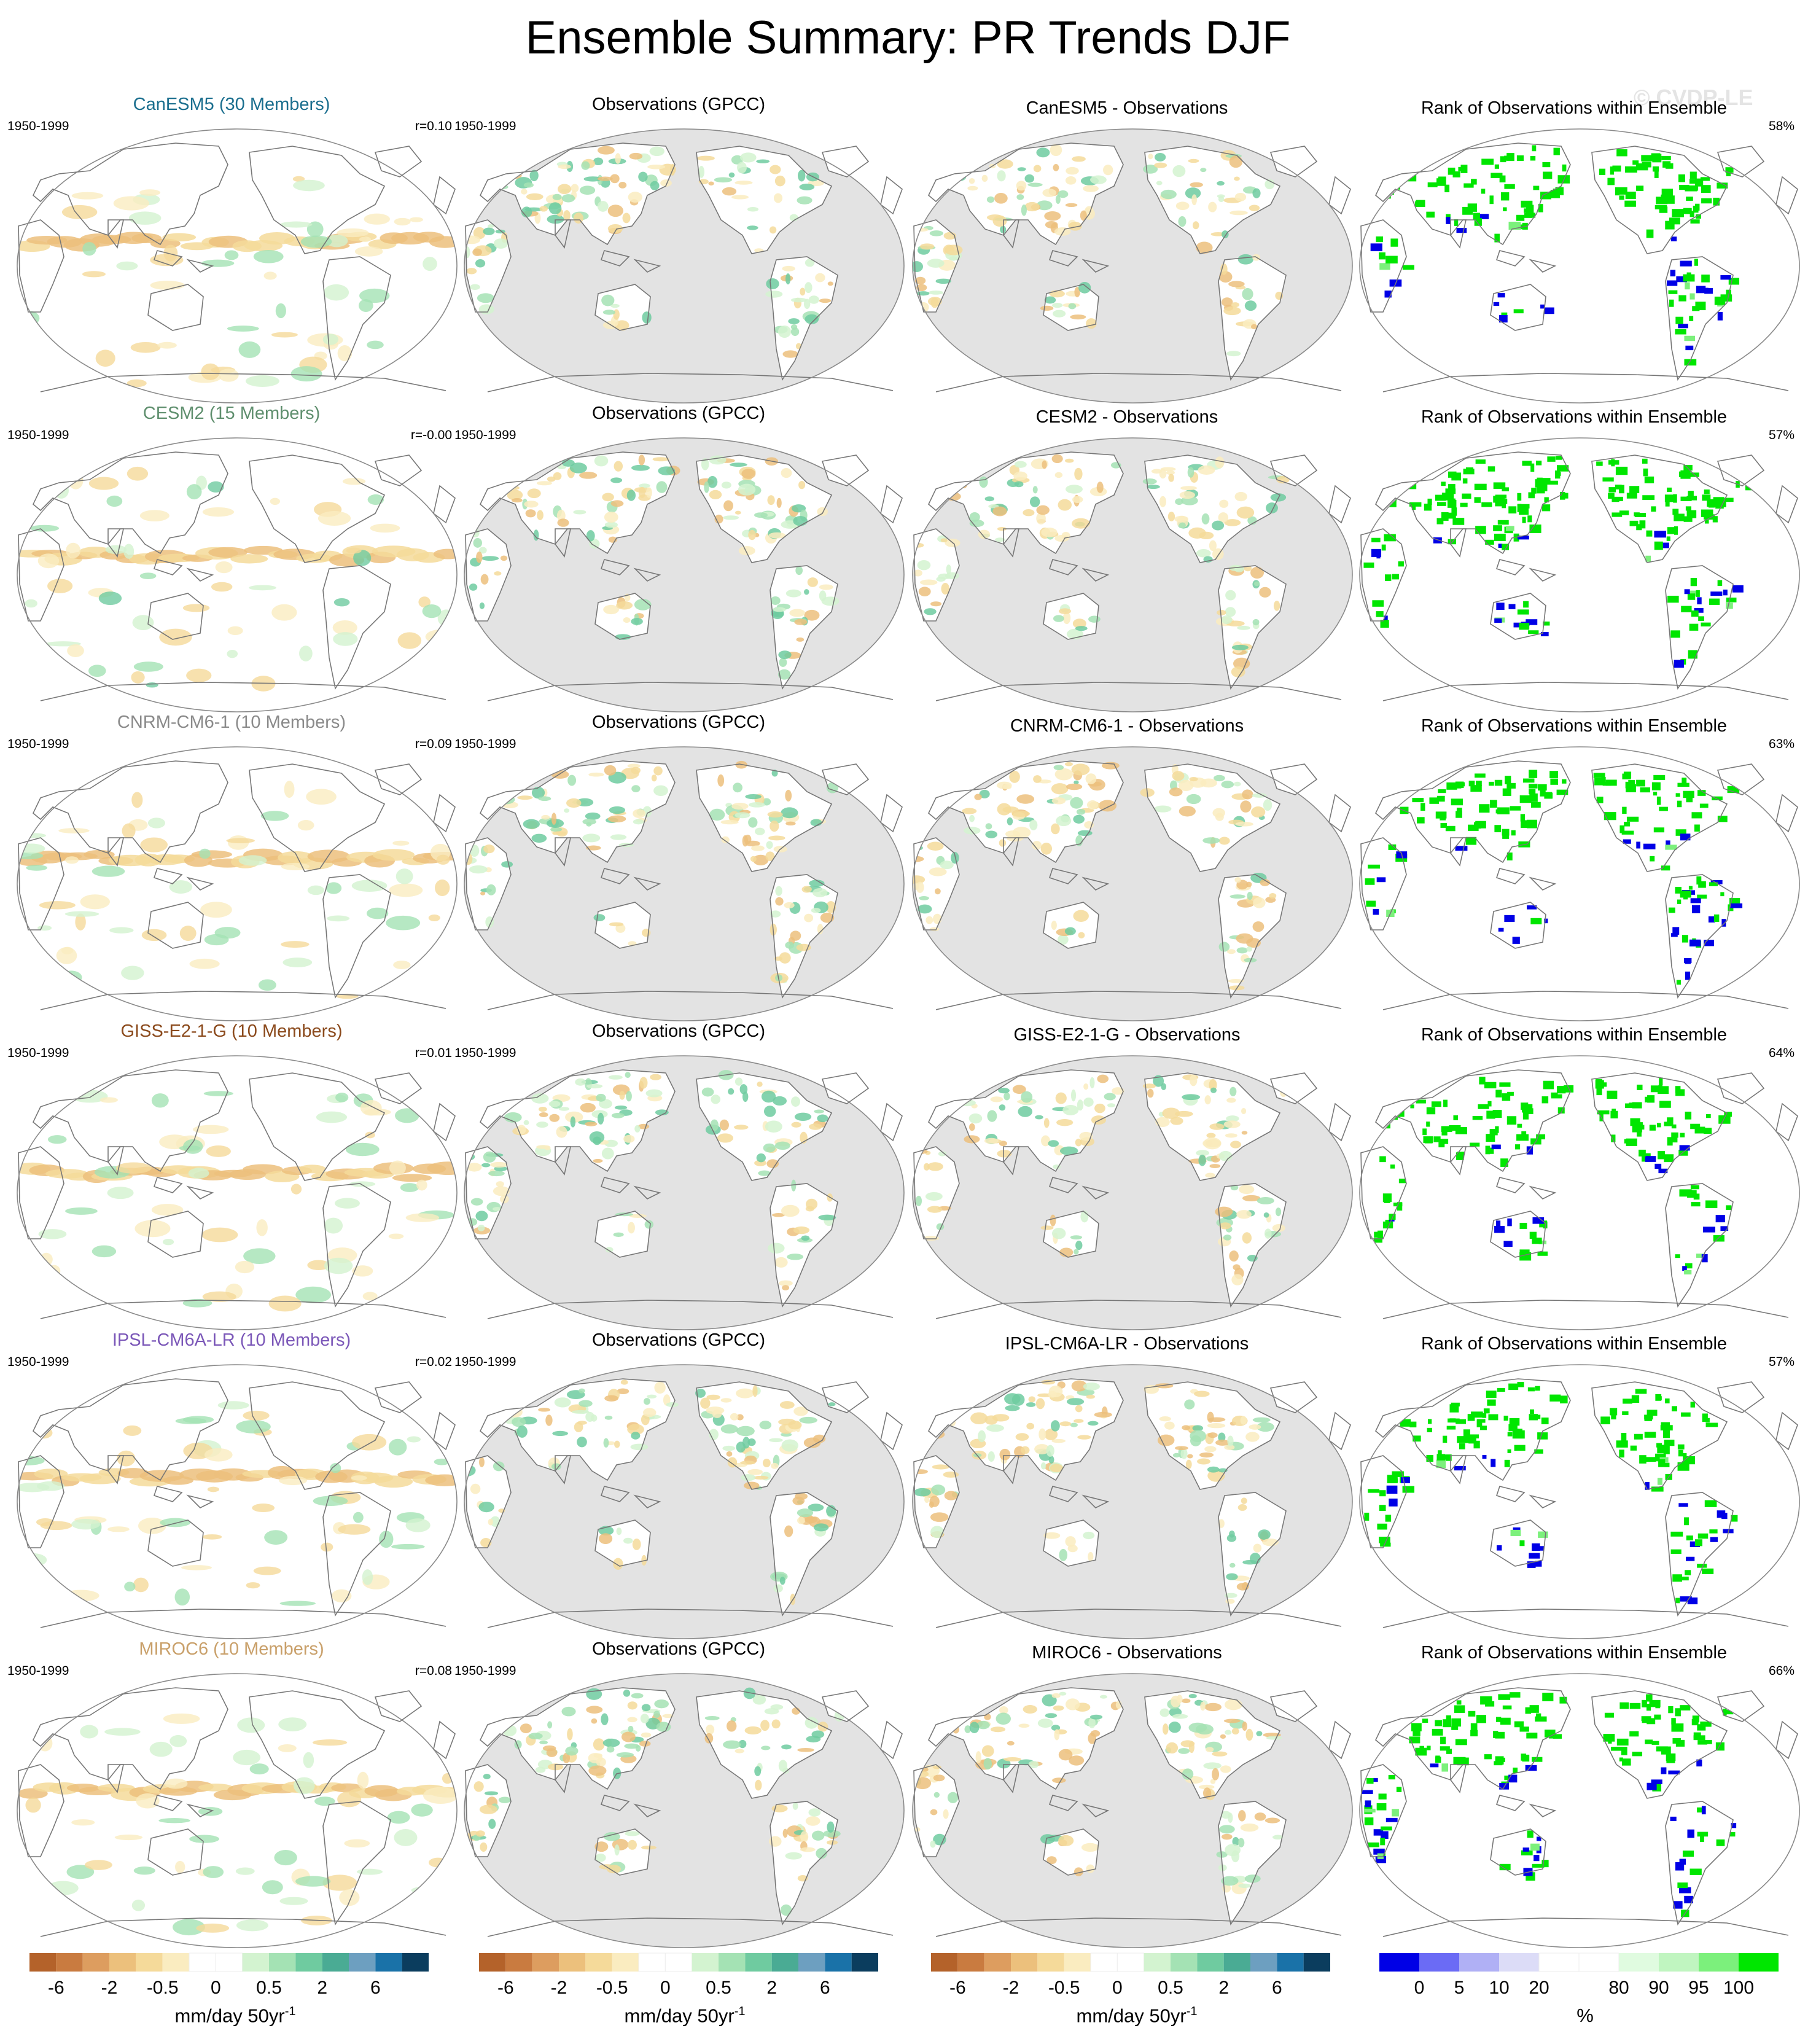  What do you see at coordinates (679, 1485) in the screenshot?
I see `panel-obs-row5: Observations (GPCC) 1950-1999` at bounding box center [679, 1485].